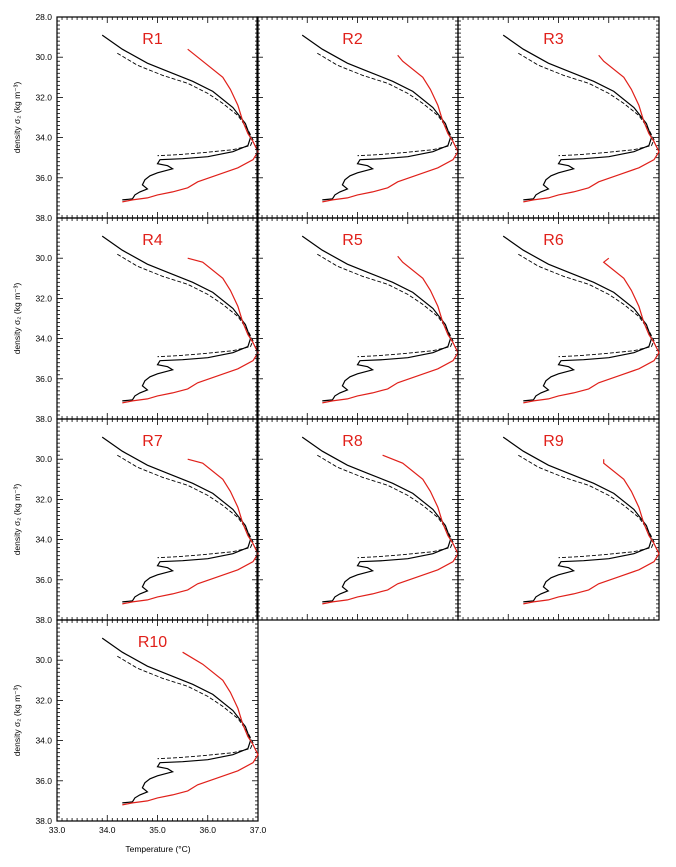 This screenshot has height=867, width=676. I want to click on x-axis-label: Temperature (°C), so click(157, 849).